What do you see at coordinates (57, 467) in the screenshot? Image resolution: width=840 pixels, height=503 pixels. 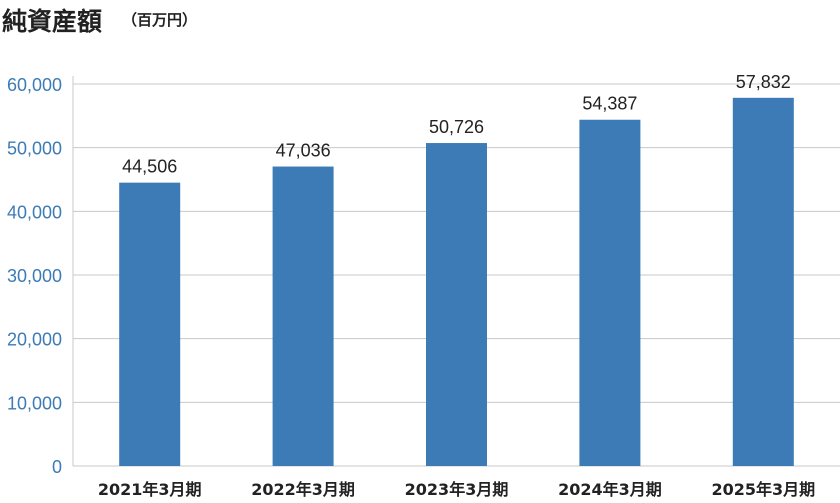 I see `y-tick-label: 0` at bounding box center [57, 467].